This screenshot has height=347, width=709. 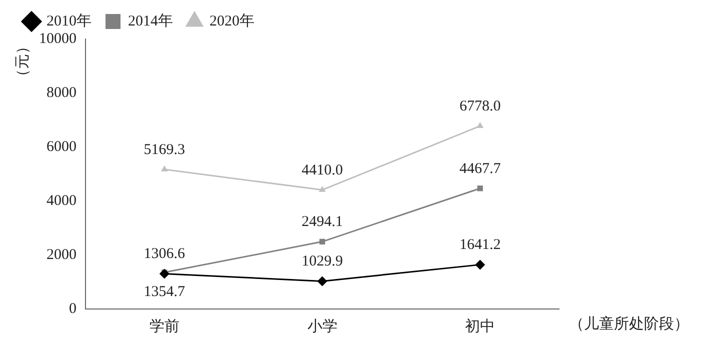 I want to click on y-tick-label: 8000, so click(x=61, y=92).